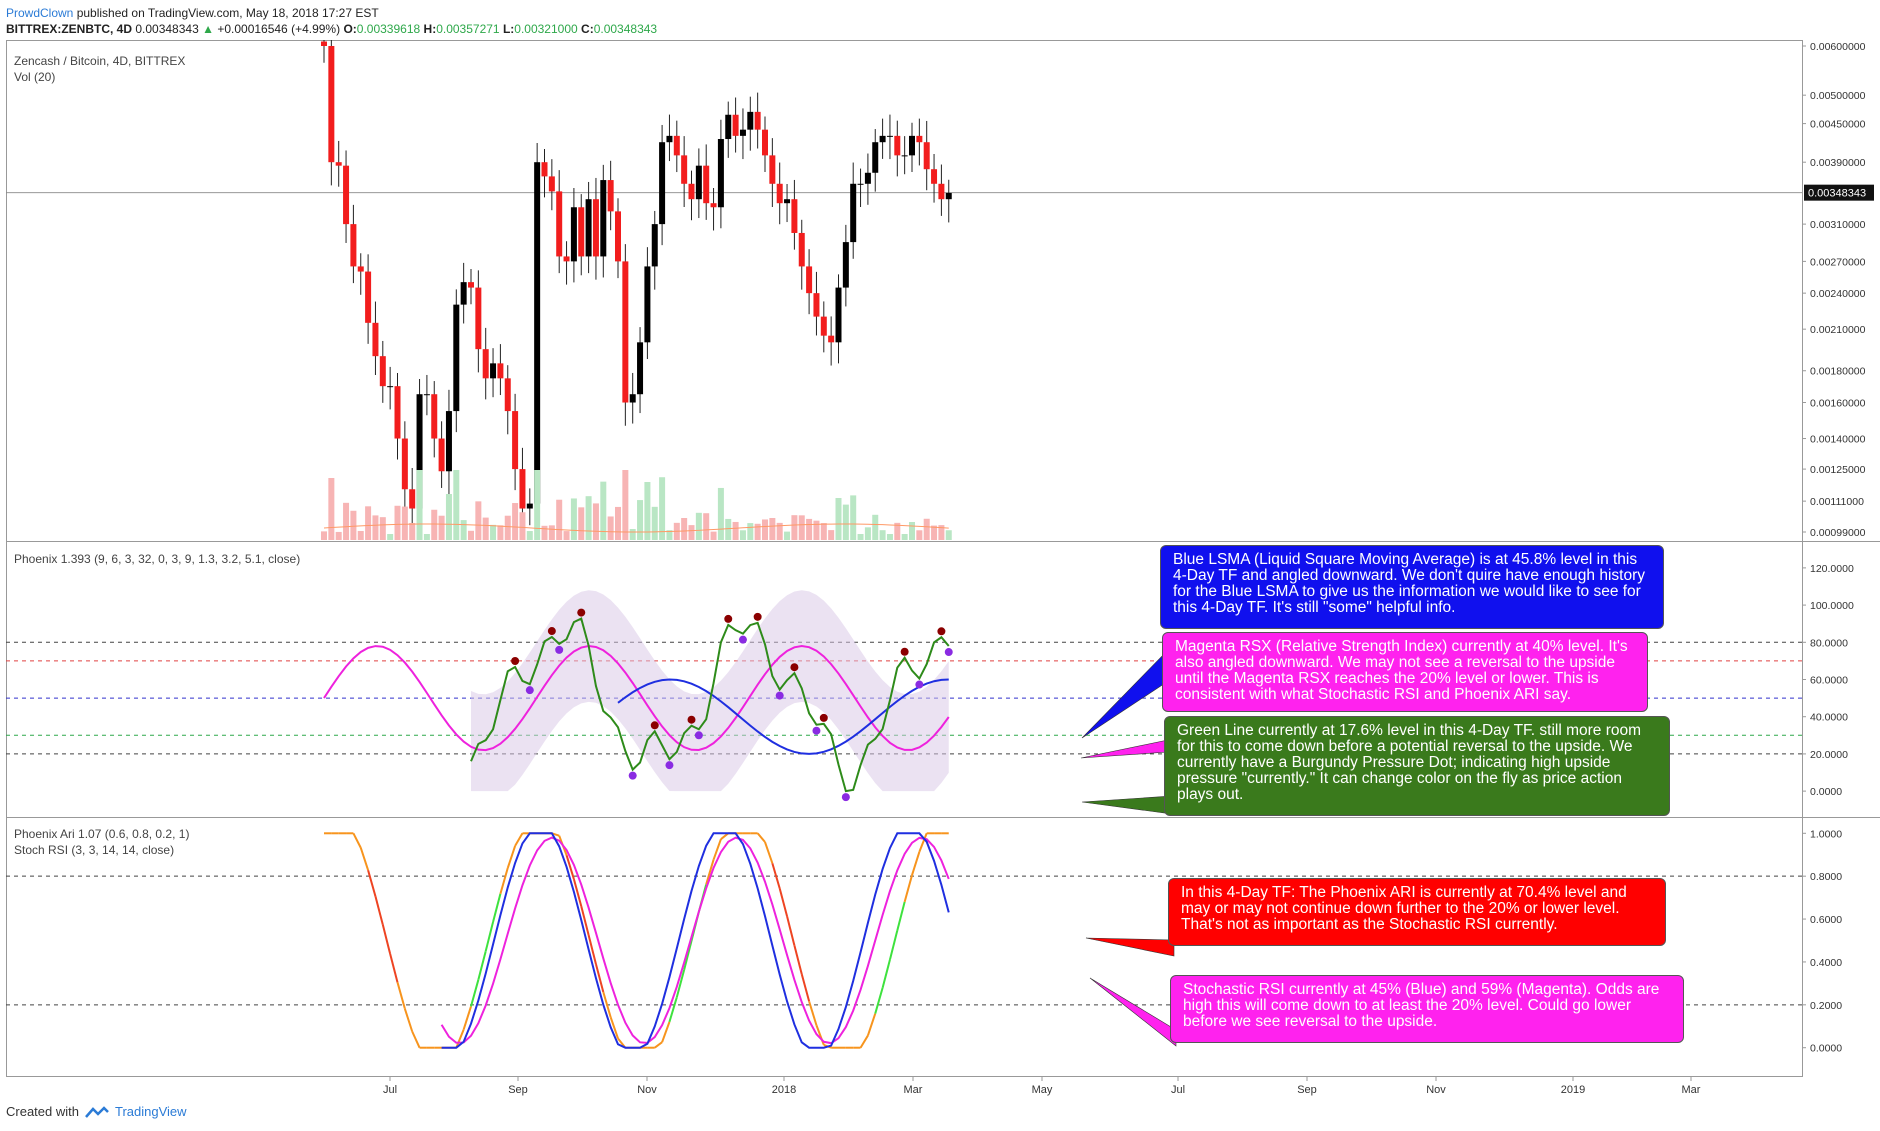 Image resolution: width=1880 pixels, height=1131 pixels. I want to click on y-tick-label: 0.00500000, so click(1838, 96).